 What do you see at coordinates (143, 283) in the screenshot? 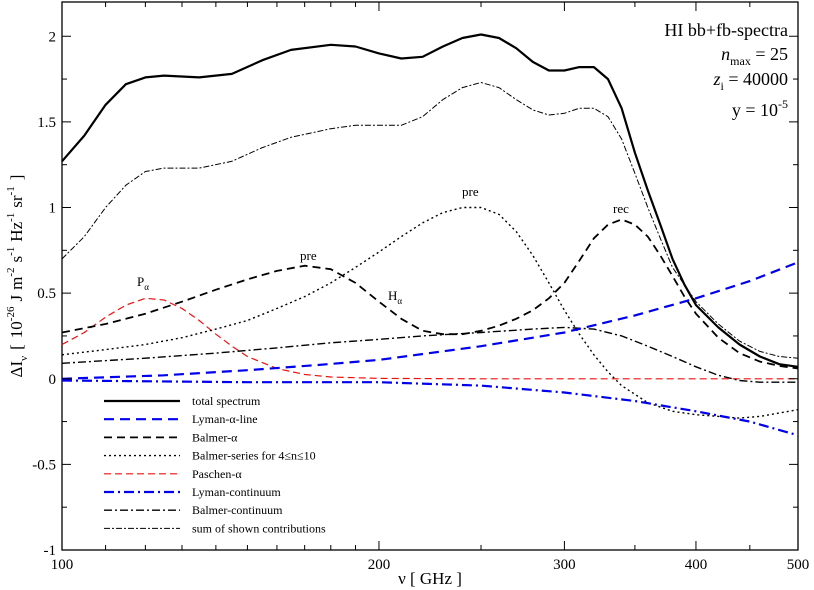
I see `annotation-p-alpha: Pα` at bounding box center [143, 283].